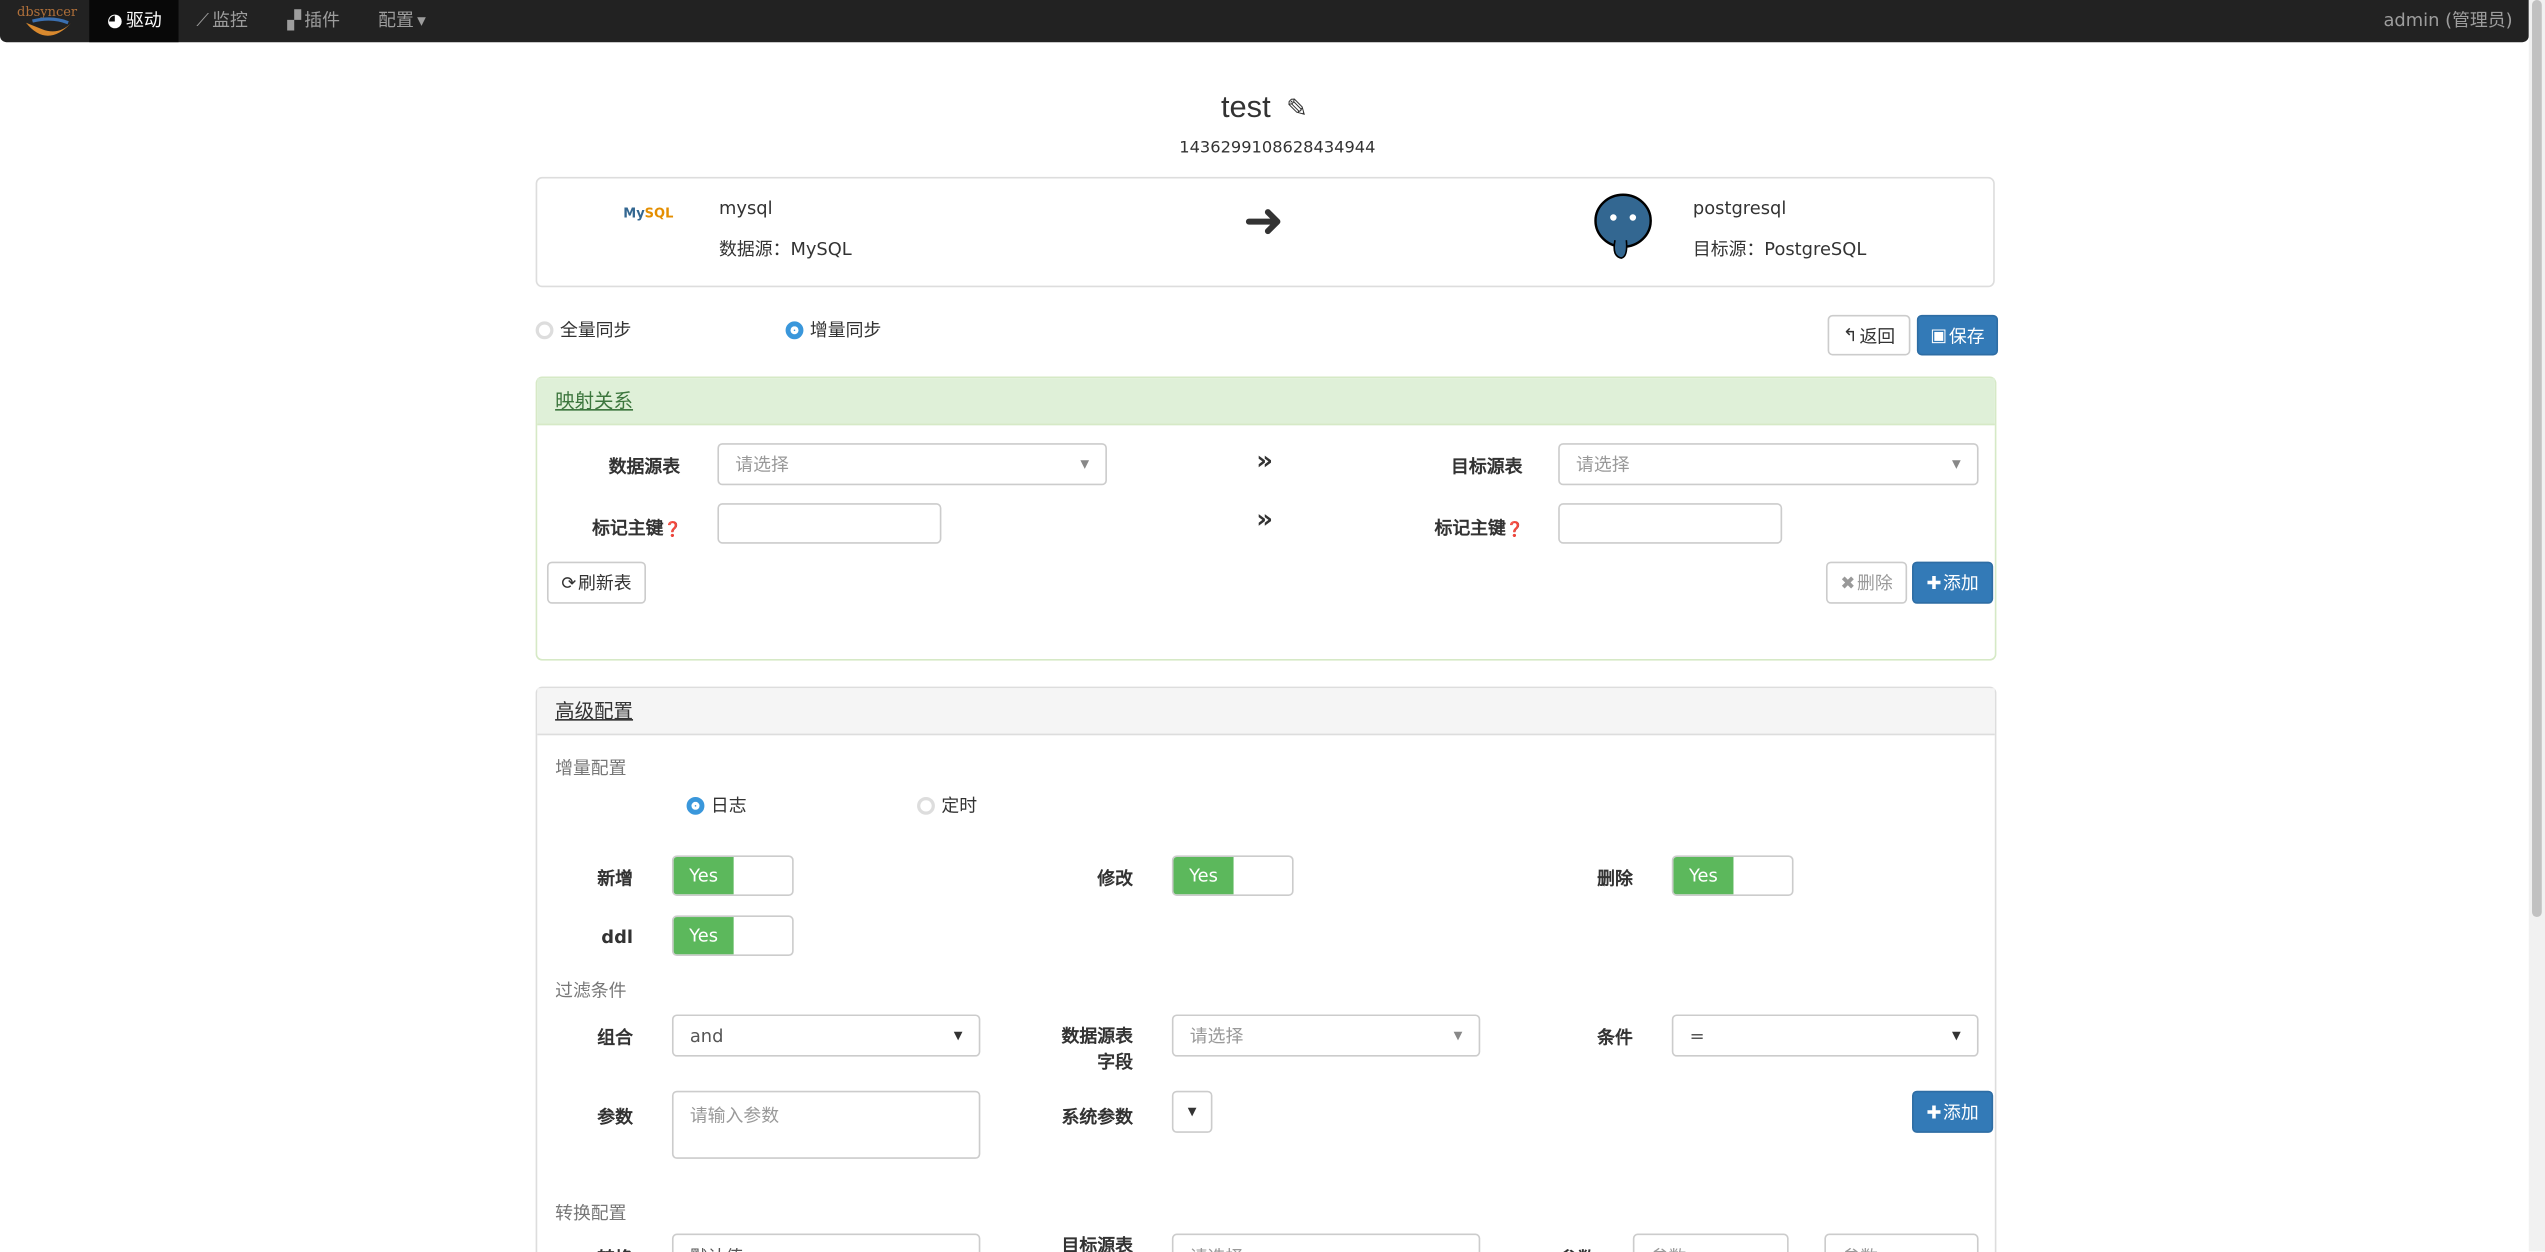 This screenshot has width=2545, height=1252. What do you see at coordinates (1436, 528) in the screenshot?
I see `target-pk-label: 标记主键❓` at bounding box center [1436, 528].